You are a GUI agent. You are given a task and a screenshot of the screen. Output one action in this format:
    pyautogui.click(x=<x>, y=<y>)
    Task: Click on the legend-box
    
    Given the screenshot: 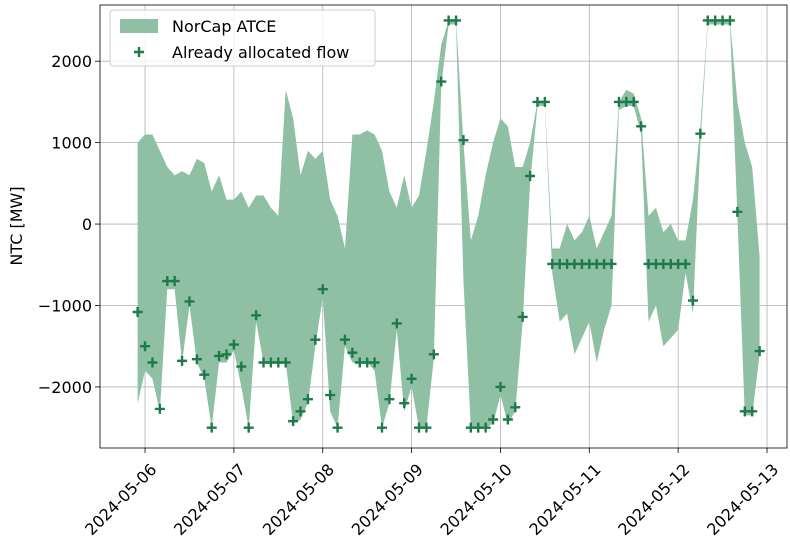 What is the action you would take?
    pyautogui.click(x=242, y=38)
    